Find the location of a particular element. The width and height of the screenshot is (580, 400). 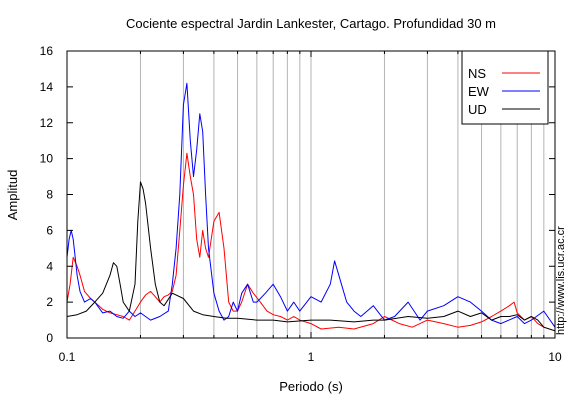

y-axis-label: Amplitud is located at coordinates (12, 195).